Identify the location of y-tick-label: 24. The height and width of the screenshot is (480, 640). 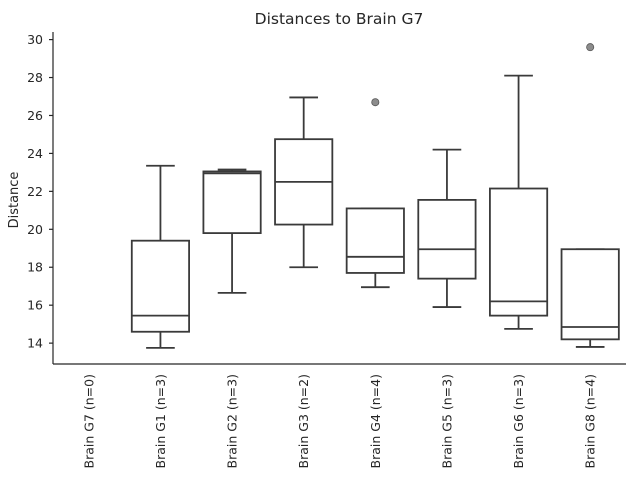
(35, 153).